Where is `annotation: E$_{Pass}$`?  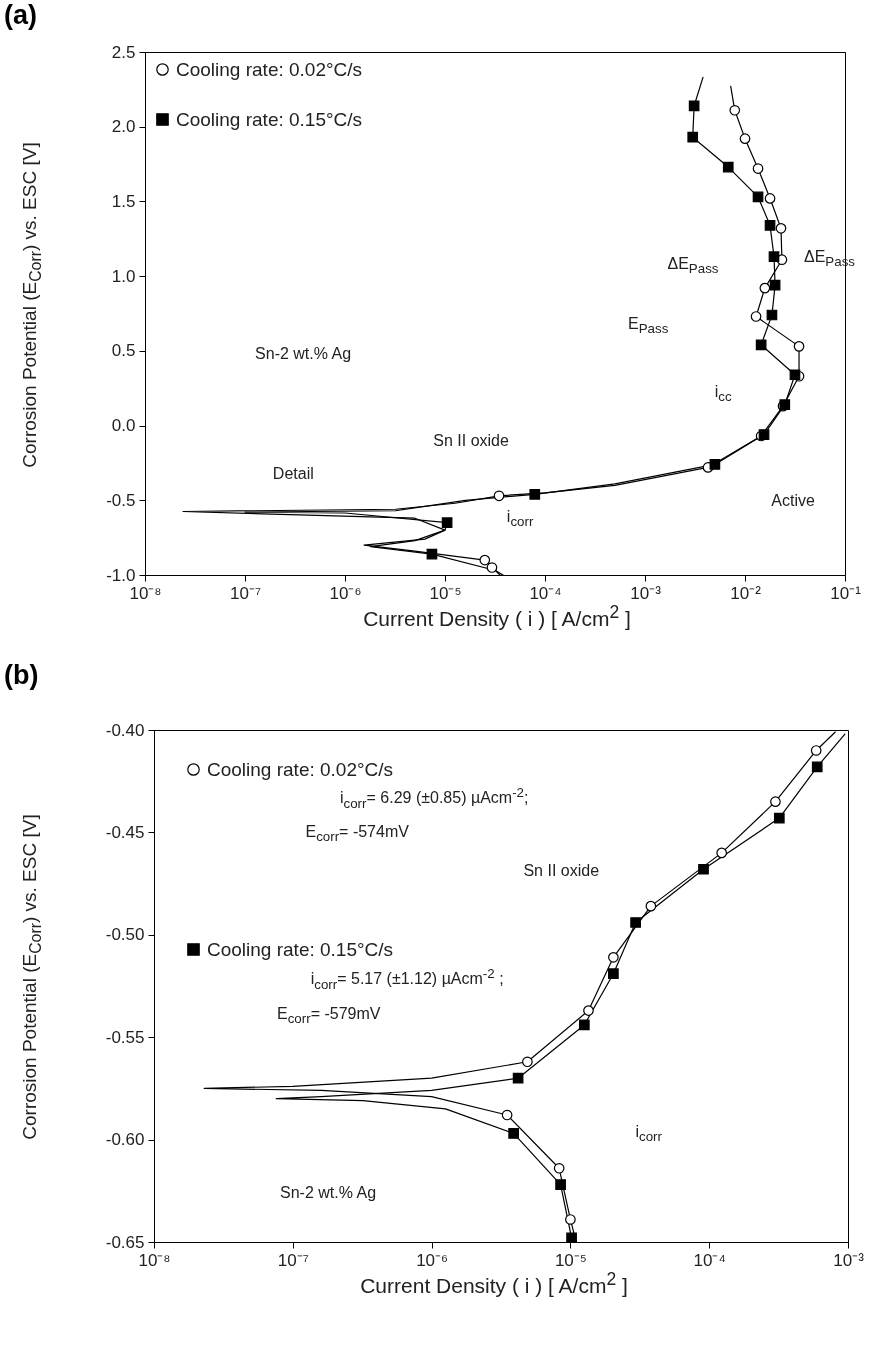
annotation: E$_{Pass}$ is located at coordinates (648, 325).